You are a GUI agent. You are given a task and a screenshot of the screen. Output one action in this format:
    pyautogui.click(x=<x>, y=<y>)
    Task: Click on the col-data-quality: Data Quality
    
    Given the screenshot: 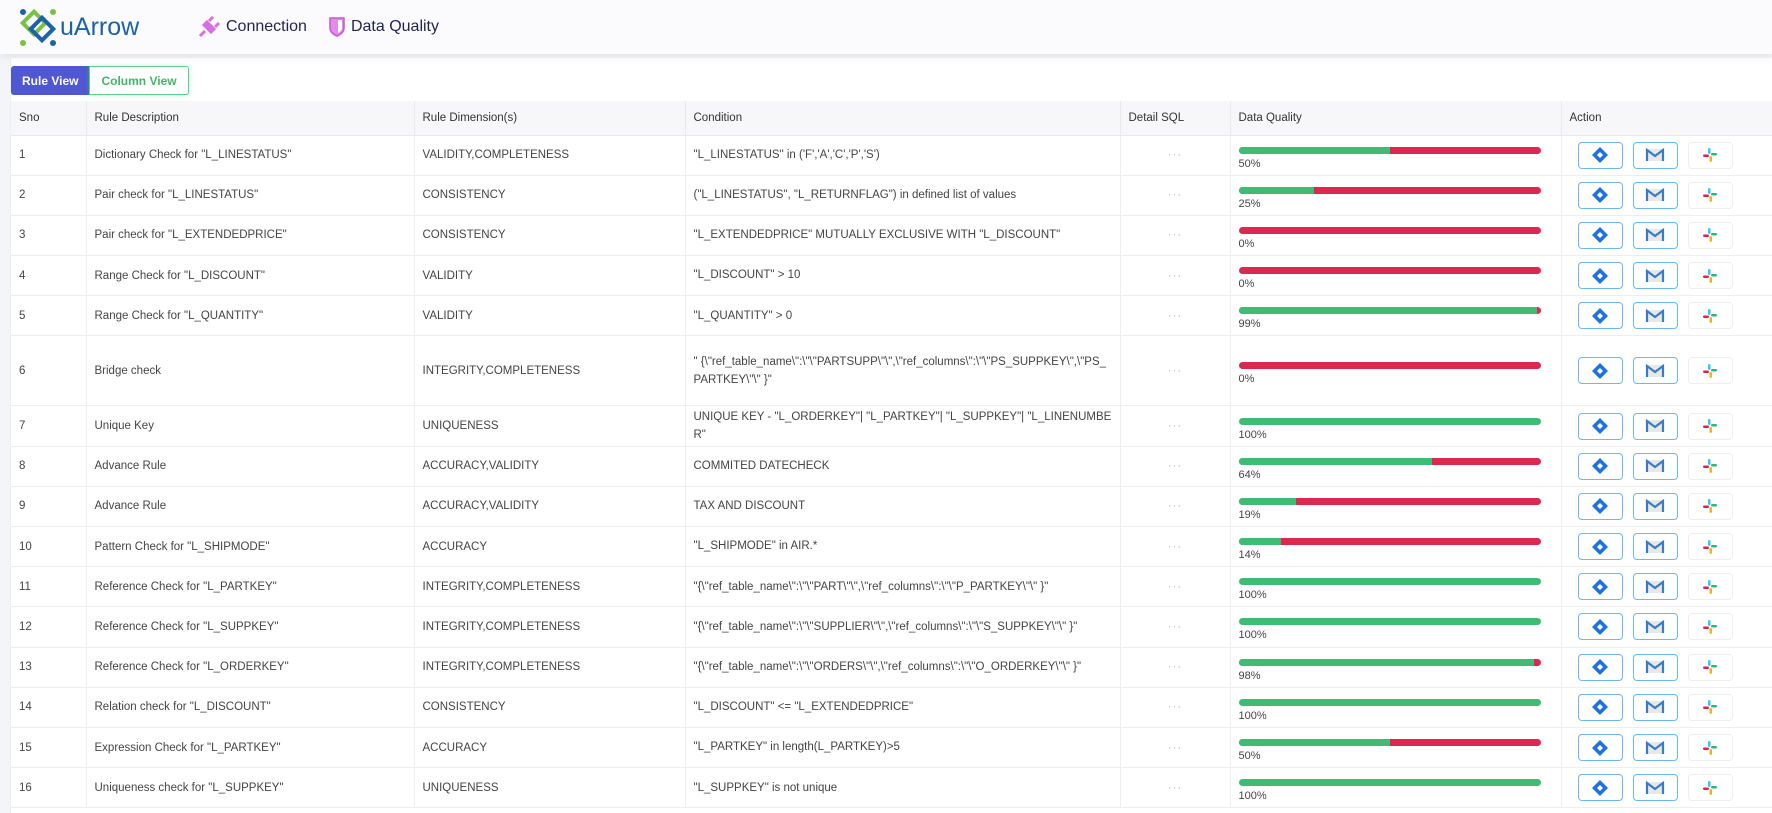 What is the action you would take?
    pyautogui.click(x=1396, y=118)
    